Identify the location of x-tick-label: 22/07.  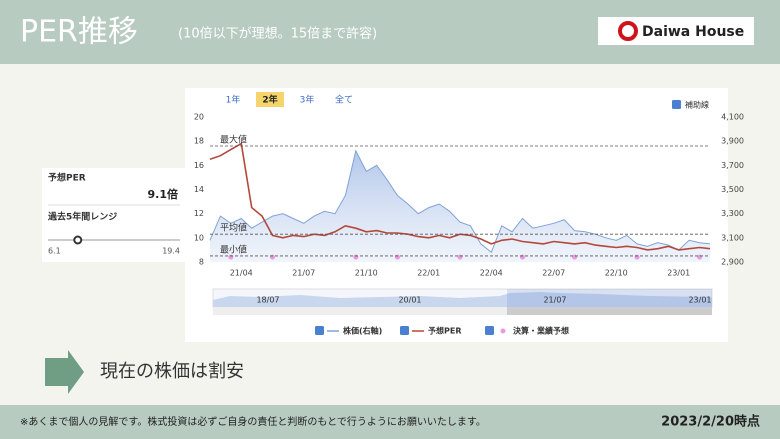
(553, 273).